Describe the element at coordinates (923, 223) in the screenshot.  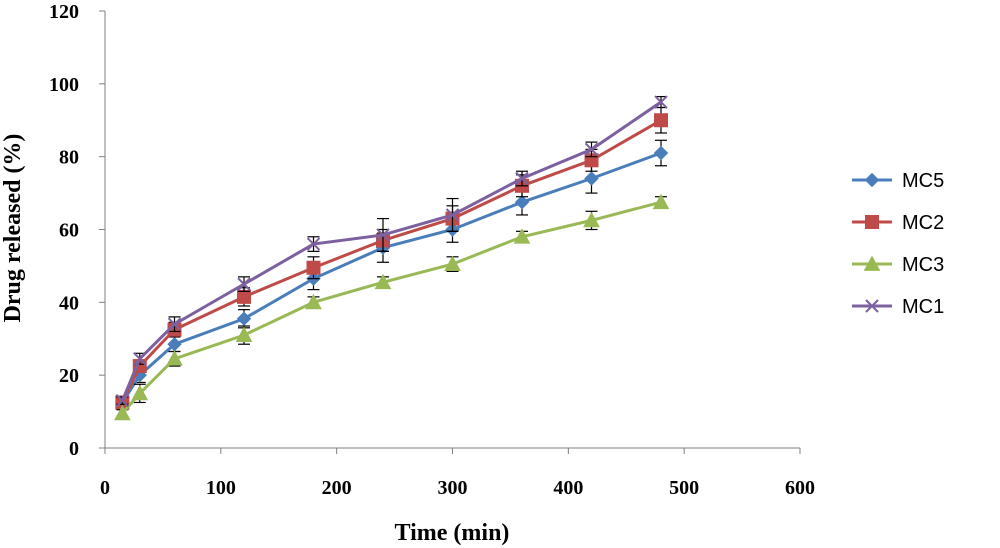
I see `legend-label: MC2` at that location.